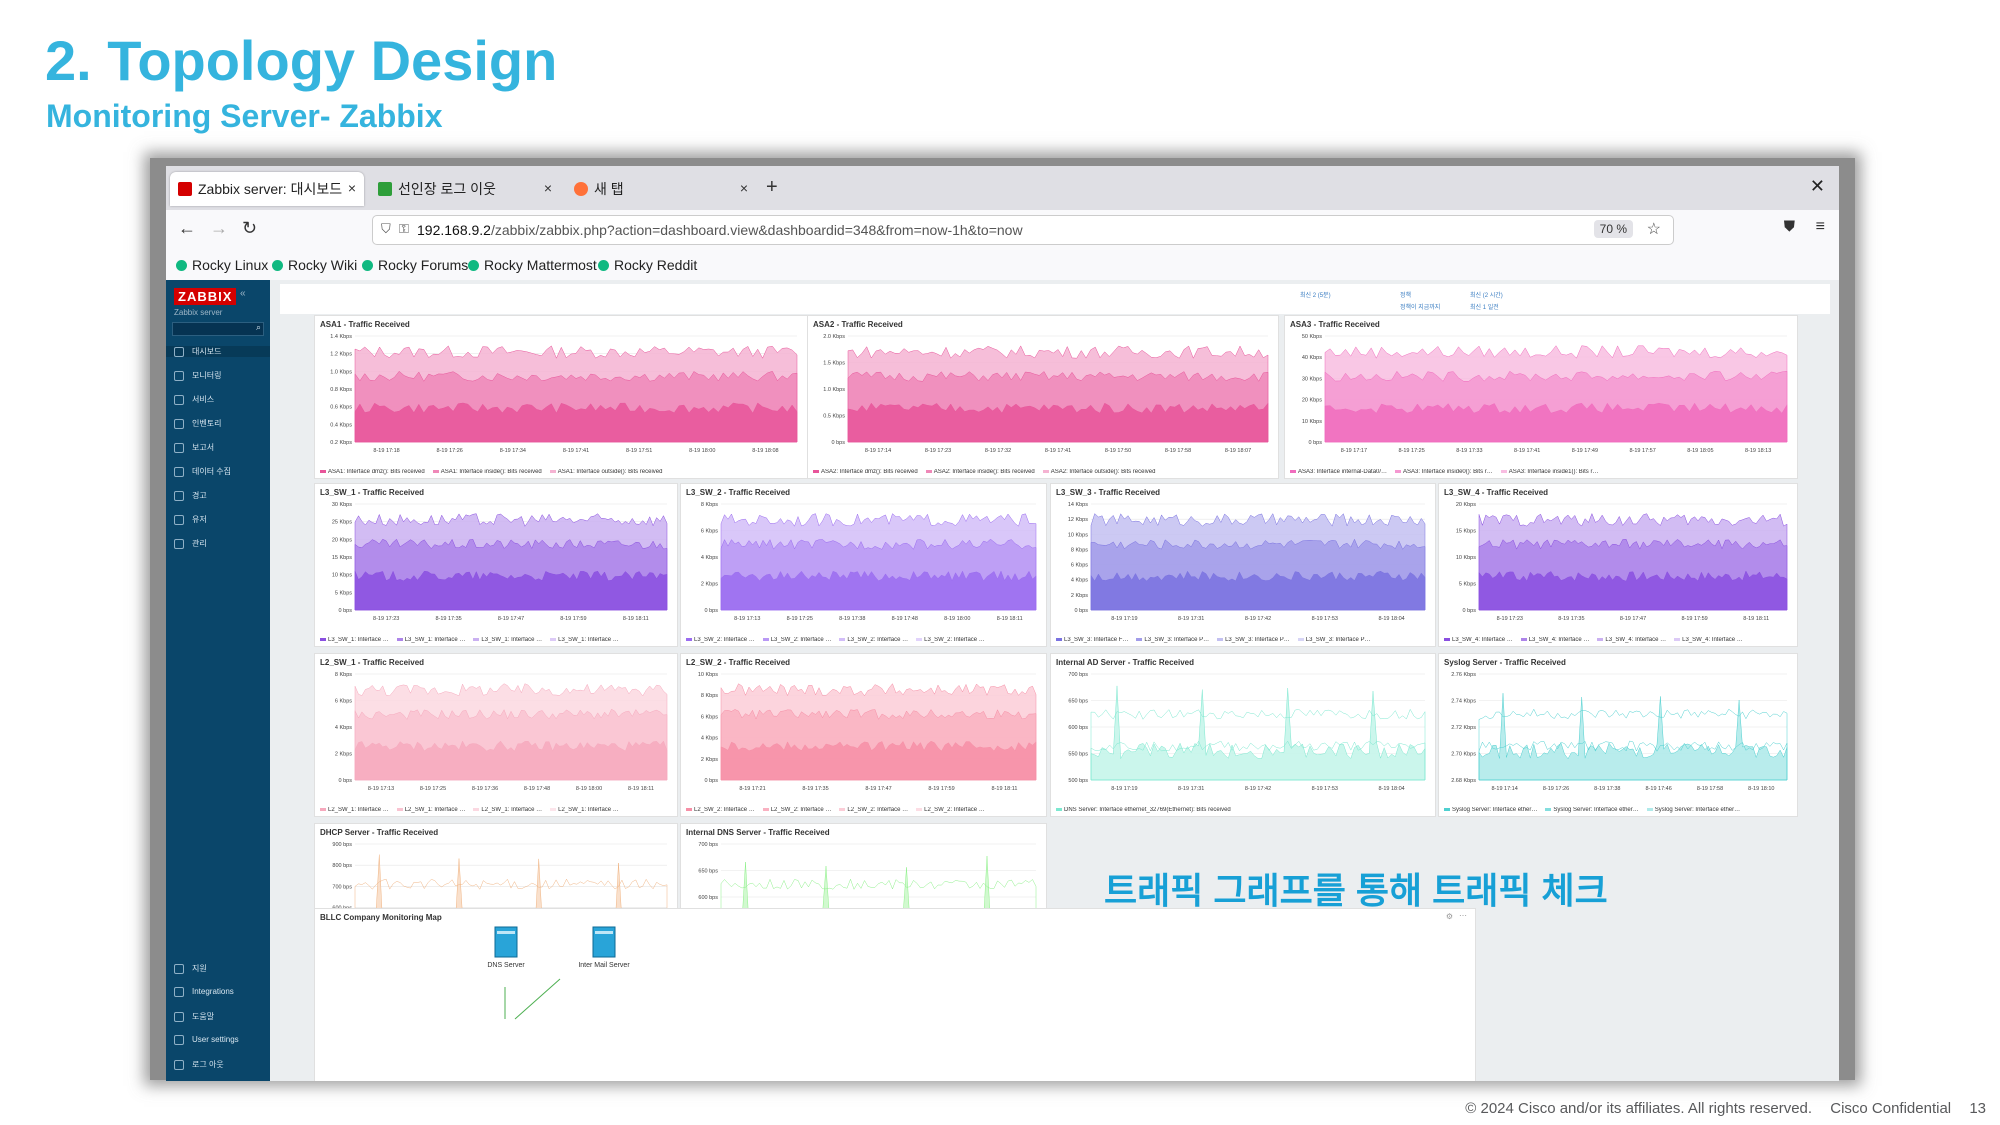  I want to click on sidebar-item-integrations: Integrations, so click(219, 992).